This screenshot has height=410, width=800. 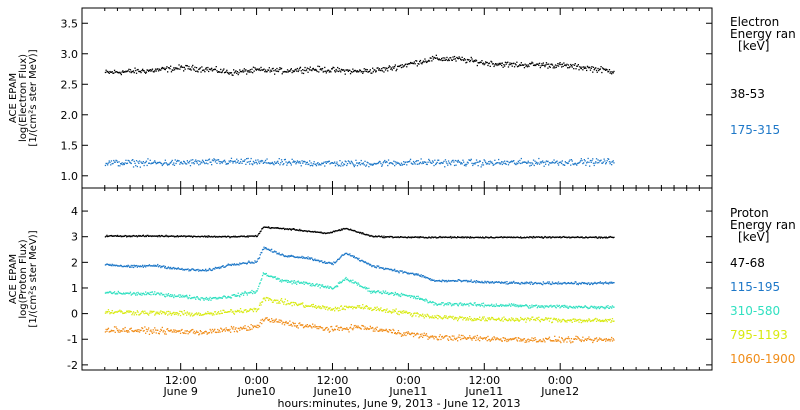 I want to click on x-tick-label: 0:00, so click(x=408, y=380).